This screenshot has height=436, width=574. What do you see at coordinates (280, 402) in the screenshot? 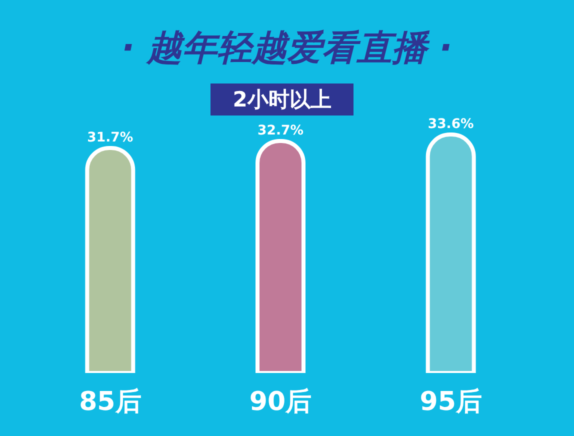
I see `x-tick-label: 90后` at bounding box center [280, 402].